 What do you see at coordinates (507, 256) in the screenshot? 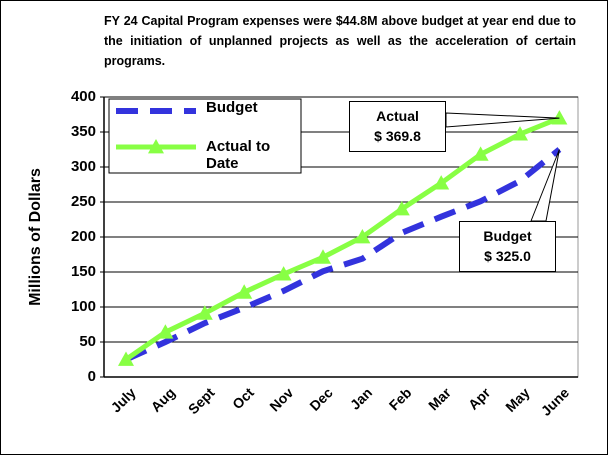
I see `callout-line: $ 325.0` at bounding box center [507, 256].